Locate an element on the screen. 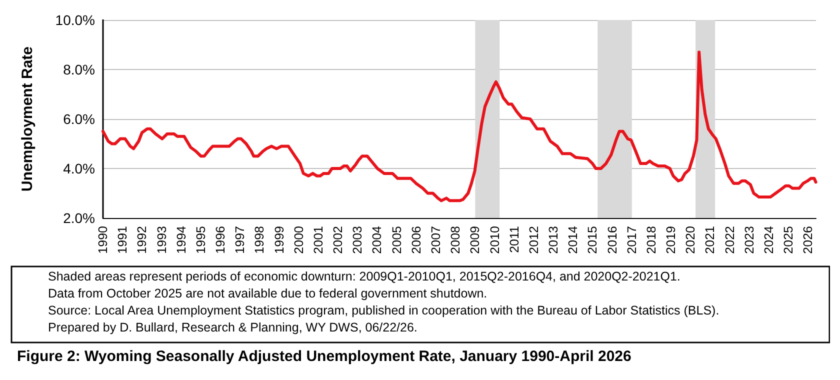 This screenshot has height=380, width=840. x-tick-label: 1994 is located at coordinates (181, 240).